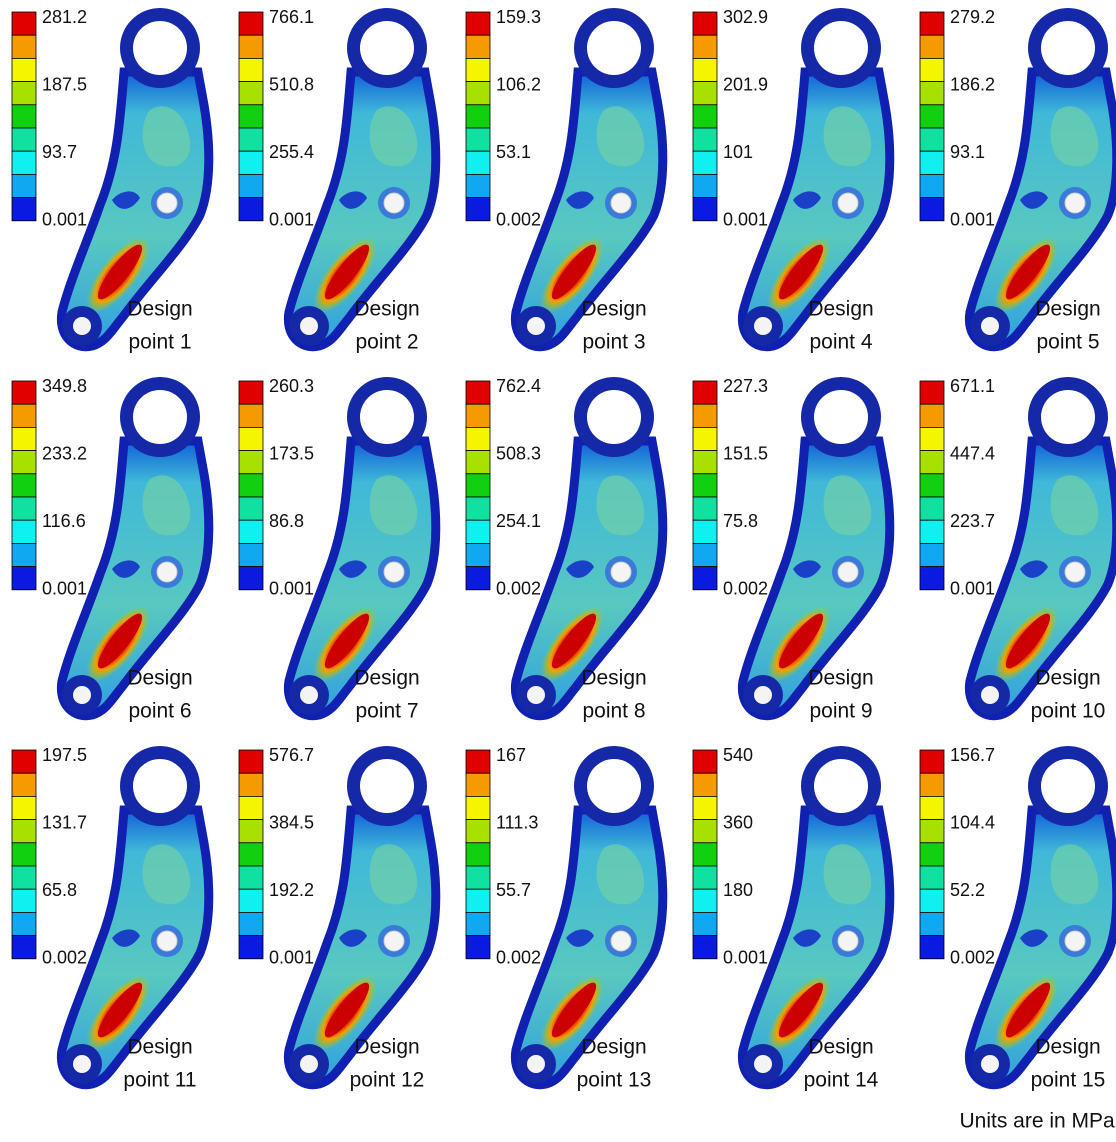 Image resolution: width=1116 pixels, height=1142 pixels. I want to click on legend-label: 53.1, so click(513, 152).